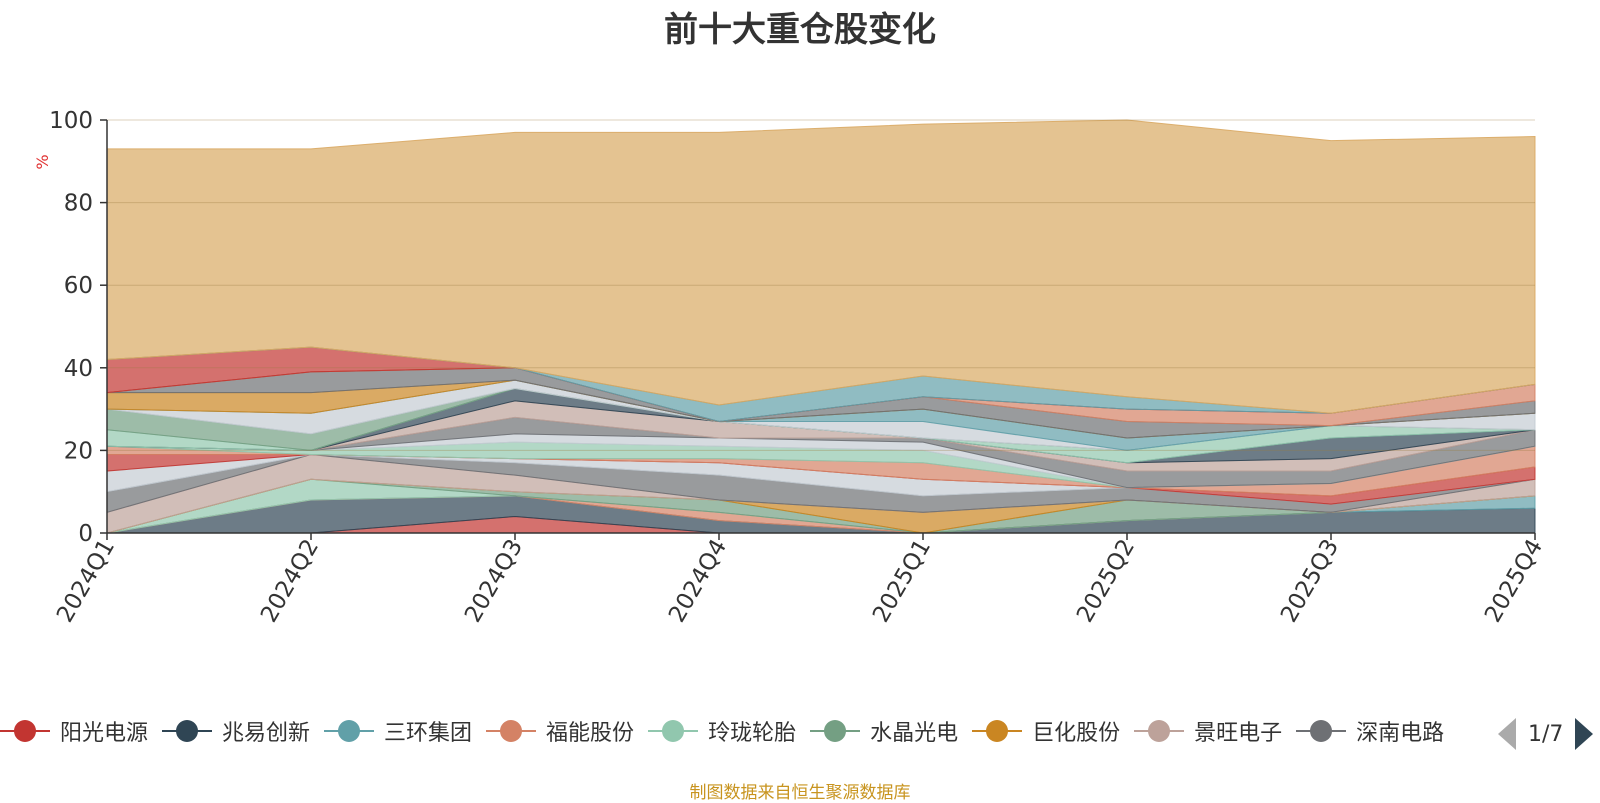 The image size is (1600, 803). Describe the element at coordinates (104, 733) in the screenshot. I see `legend-label: 阳光电源` at that location.